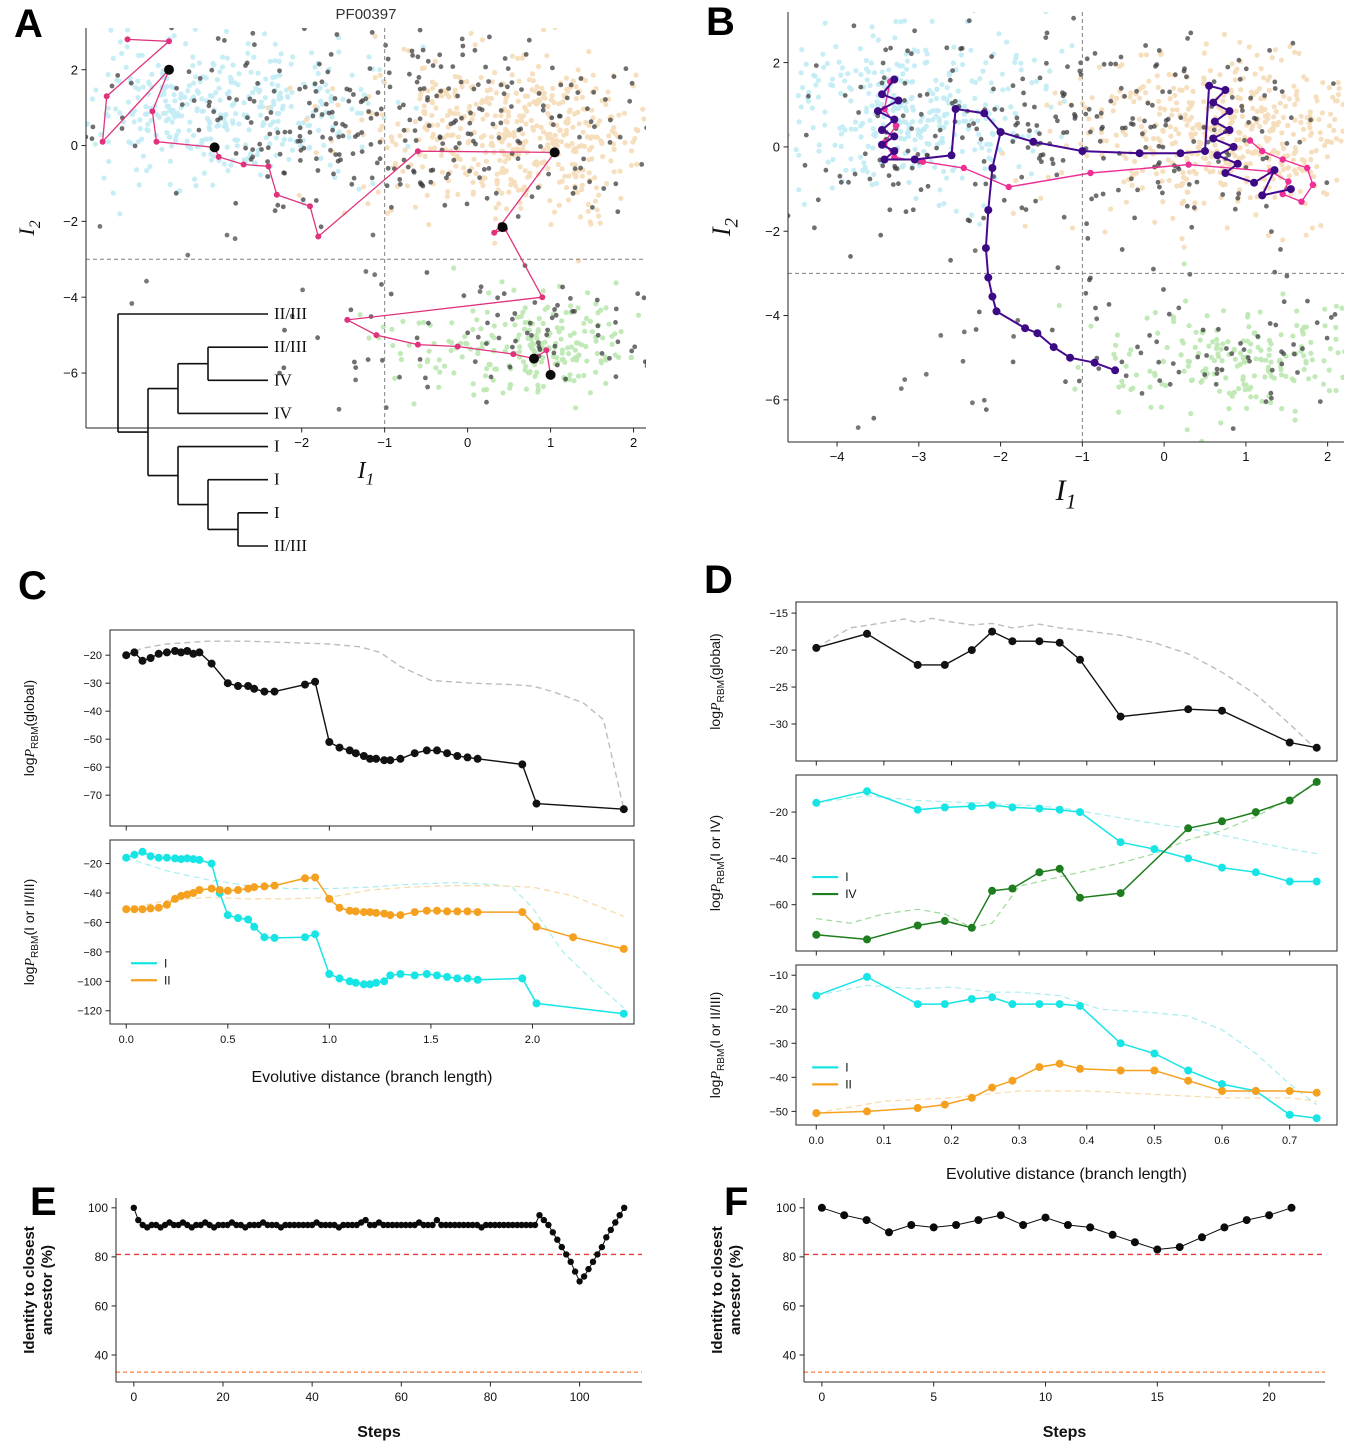  I want to click on svg-text: 2, so click(776, 62).